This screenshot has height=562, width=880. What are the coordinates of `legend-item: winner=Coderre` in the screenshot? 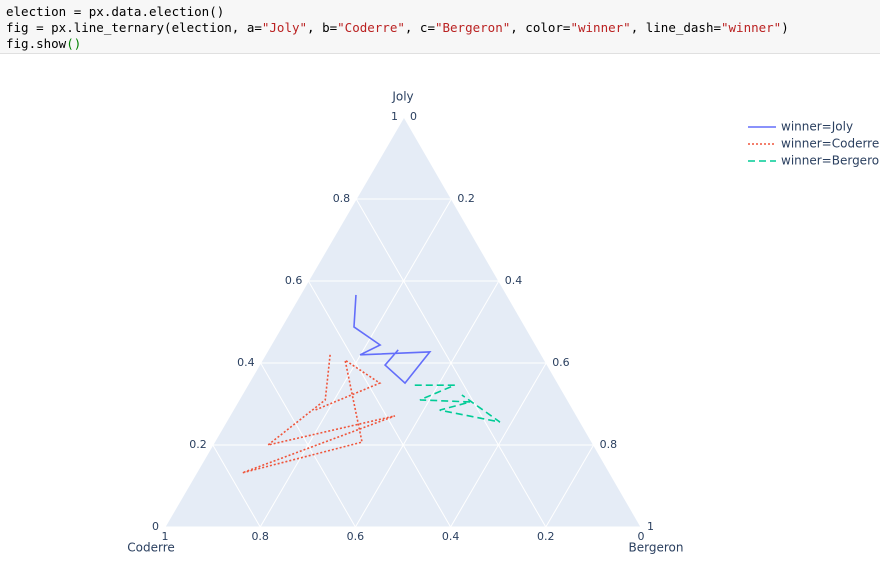 It's located at (813, 144).